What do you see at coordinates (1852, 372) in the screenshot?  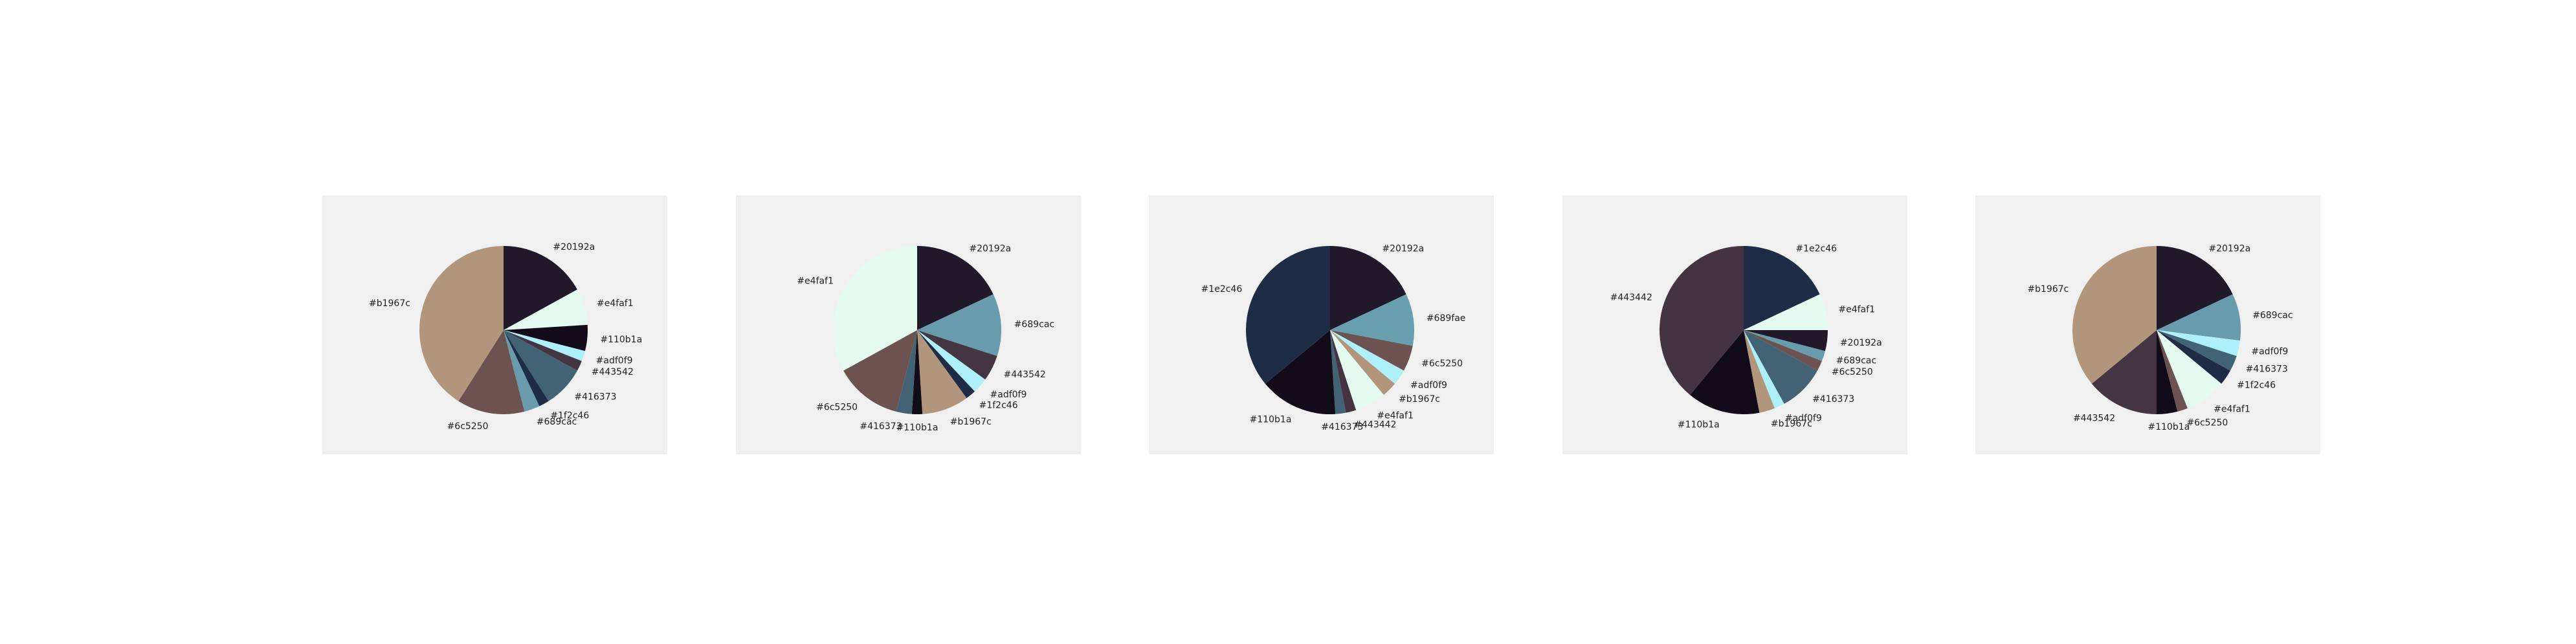 I see `pie-label-4-5: #6c5250` at bounding box center [1852, 372].